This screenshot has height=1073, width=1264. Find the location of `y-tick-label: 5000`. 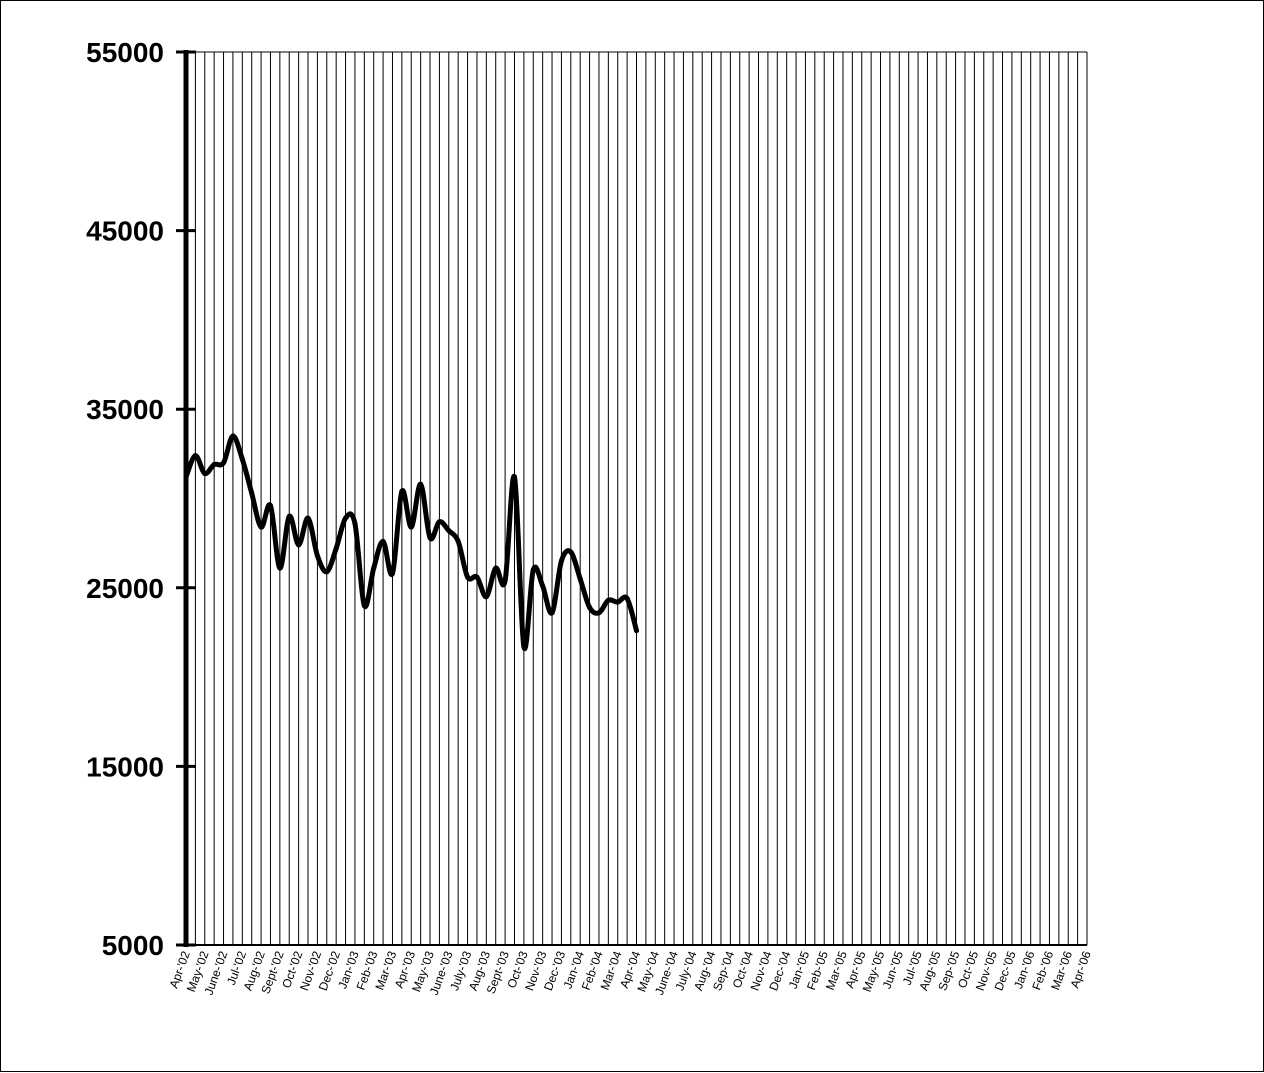

y-tick-label: 5000 is located at coordinates (133, 945).